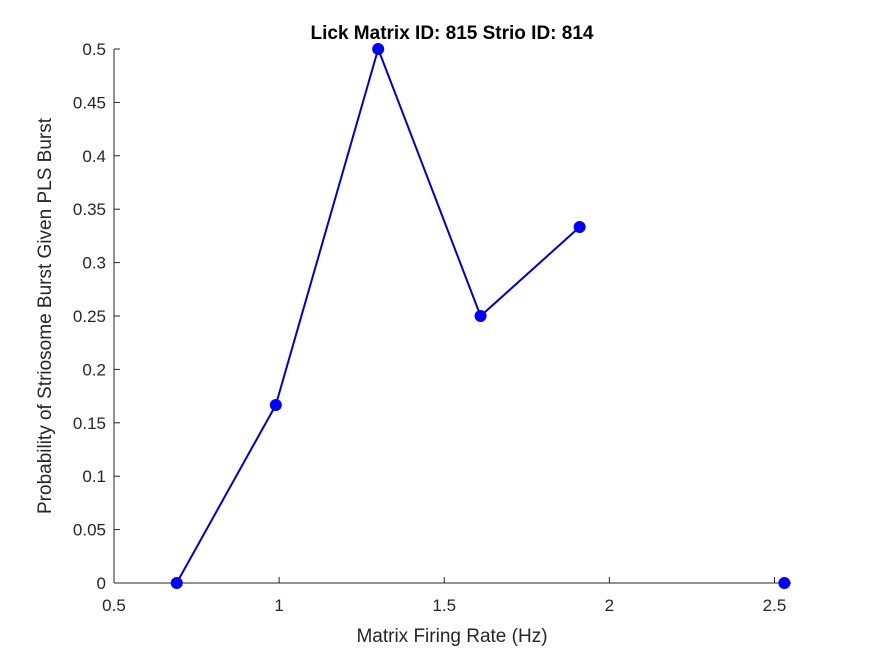 This screenshot has width=875, height=661. Describe the element at coordinates (609, 605) in the screenshot. I see `x-tick-label: 2` at that location.